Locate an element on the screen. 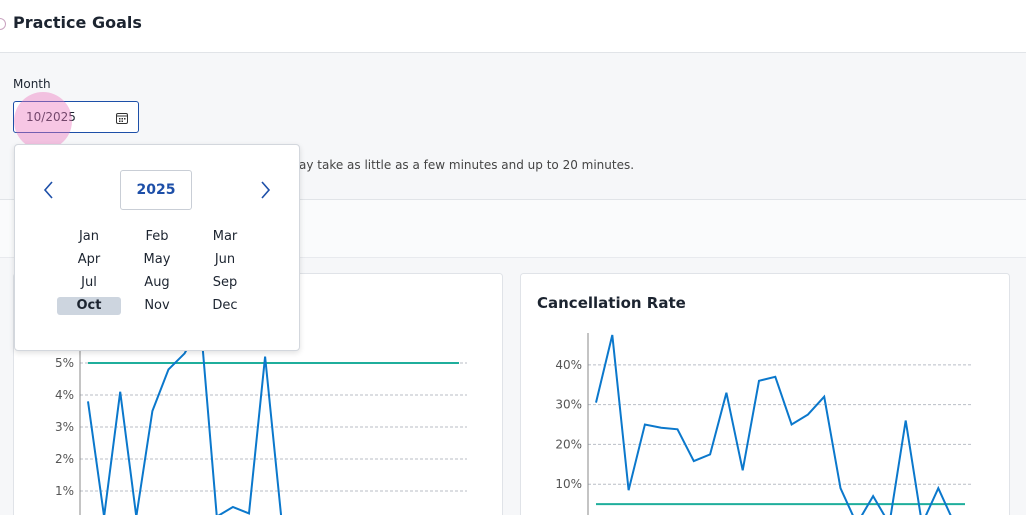 This screenshot has width=1026, height=515. month-option: Mar is located at coordinates (225, 236).